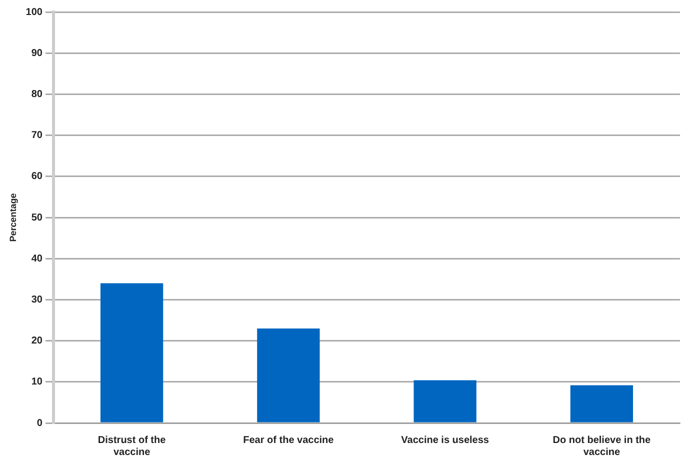  Describe the element at coordinates (37, 382) in the screenshot. I see `y-tick-label: 10` at that location.